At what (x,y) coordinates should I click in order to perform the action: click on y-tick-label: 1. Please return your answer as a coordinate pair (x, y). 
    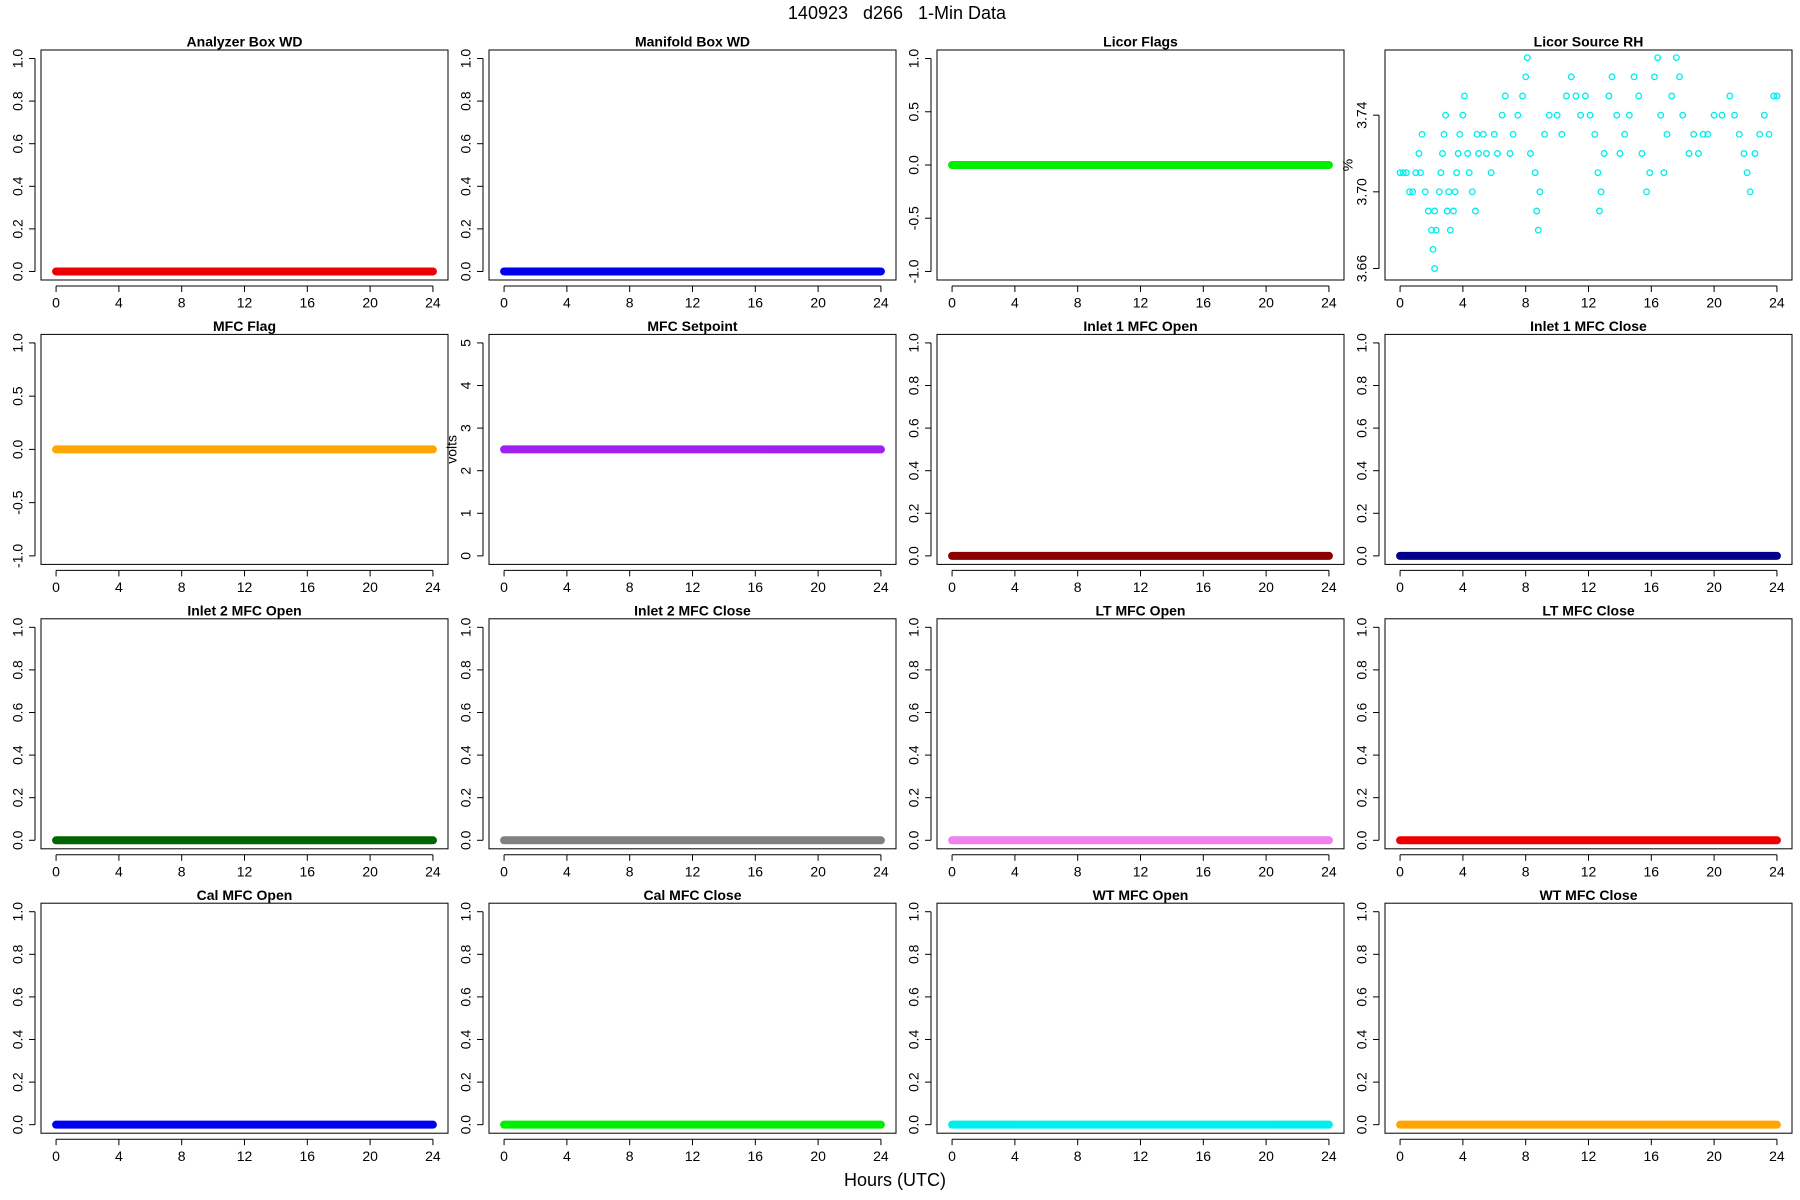
    Looking at the image, I should click on (466, 513).